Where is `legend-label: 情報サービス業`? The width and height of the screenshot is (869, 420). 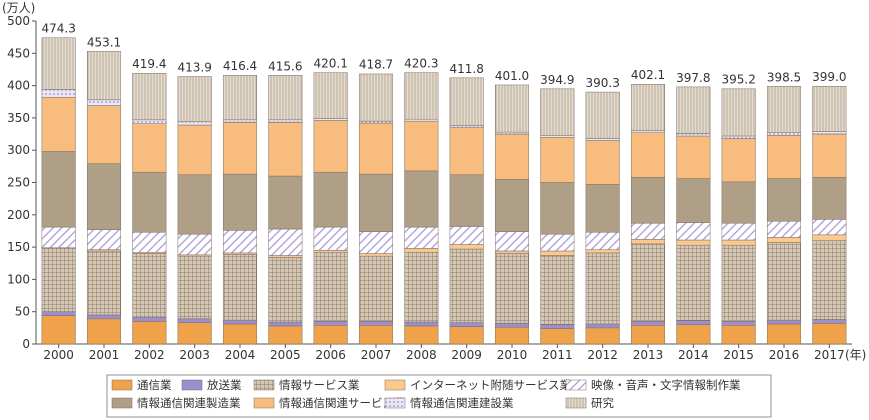 legend-label: 情報サービス業 is located at coordinates (319, 385).